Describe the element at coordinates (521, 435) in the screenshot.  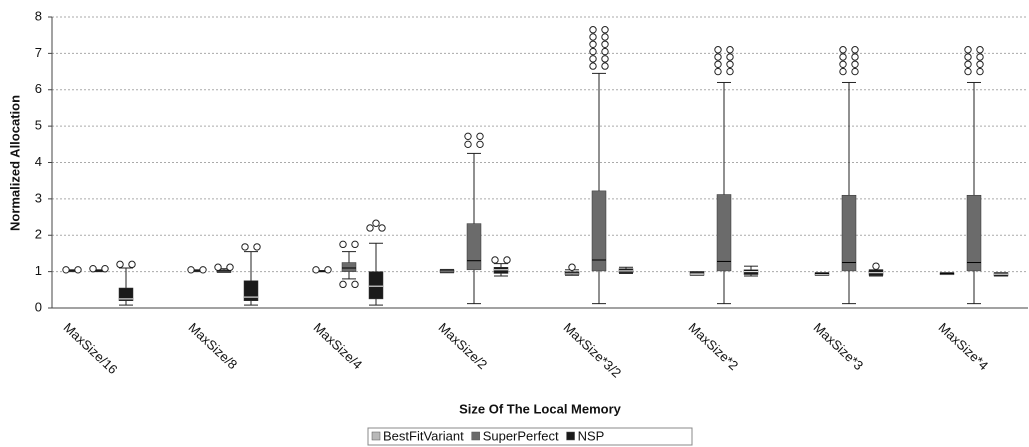
I see `legend-label: SuperPerfect` at that location.